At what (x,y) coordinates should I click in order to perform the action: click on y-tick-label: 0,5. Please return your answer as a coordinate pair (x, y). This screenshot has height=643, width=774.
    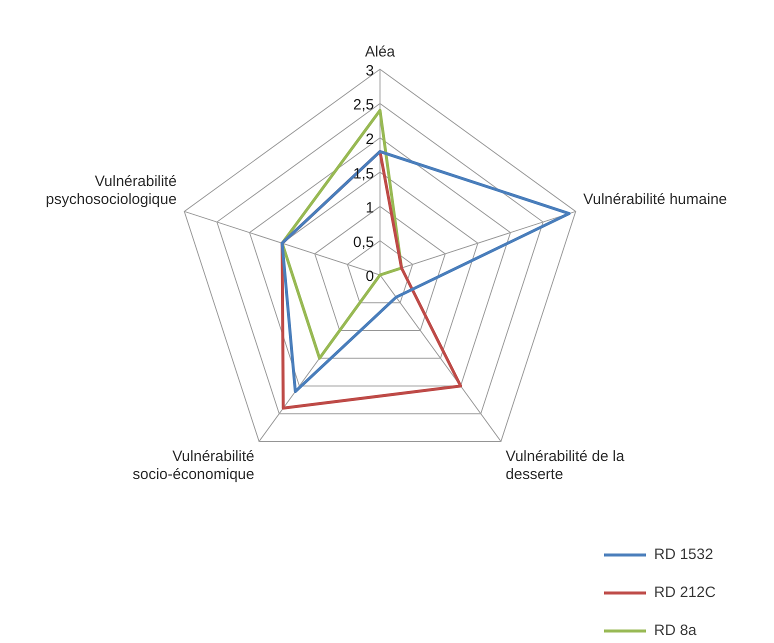
    Looking at the image, I should click on (363, 242).